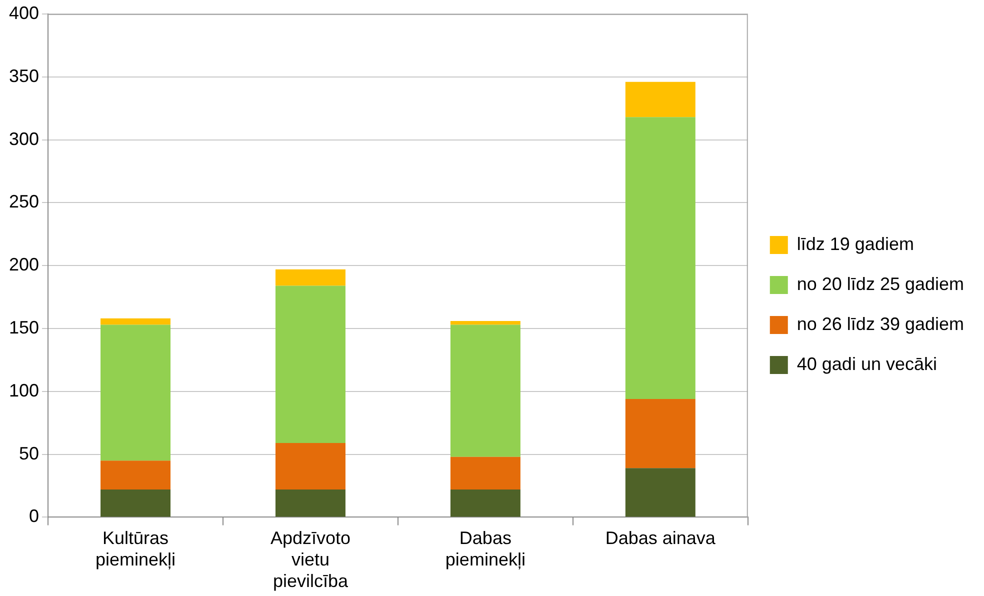 This screenshot has width=984, height=596. What do you see at coordinates (660, 538) in the screenshot?
I see `x-tick-label: Dabas ainava` at bounding box center [660, 538].